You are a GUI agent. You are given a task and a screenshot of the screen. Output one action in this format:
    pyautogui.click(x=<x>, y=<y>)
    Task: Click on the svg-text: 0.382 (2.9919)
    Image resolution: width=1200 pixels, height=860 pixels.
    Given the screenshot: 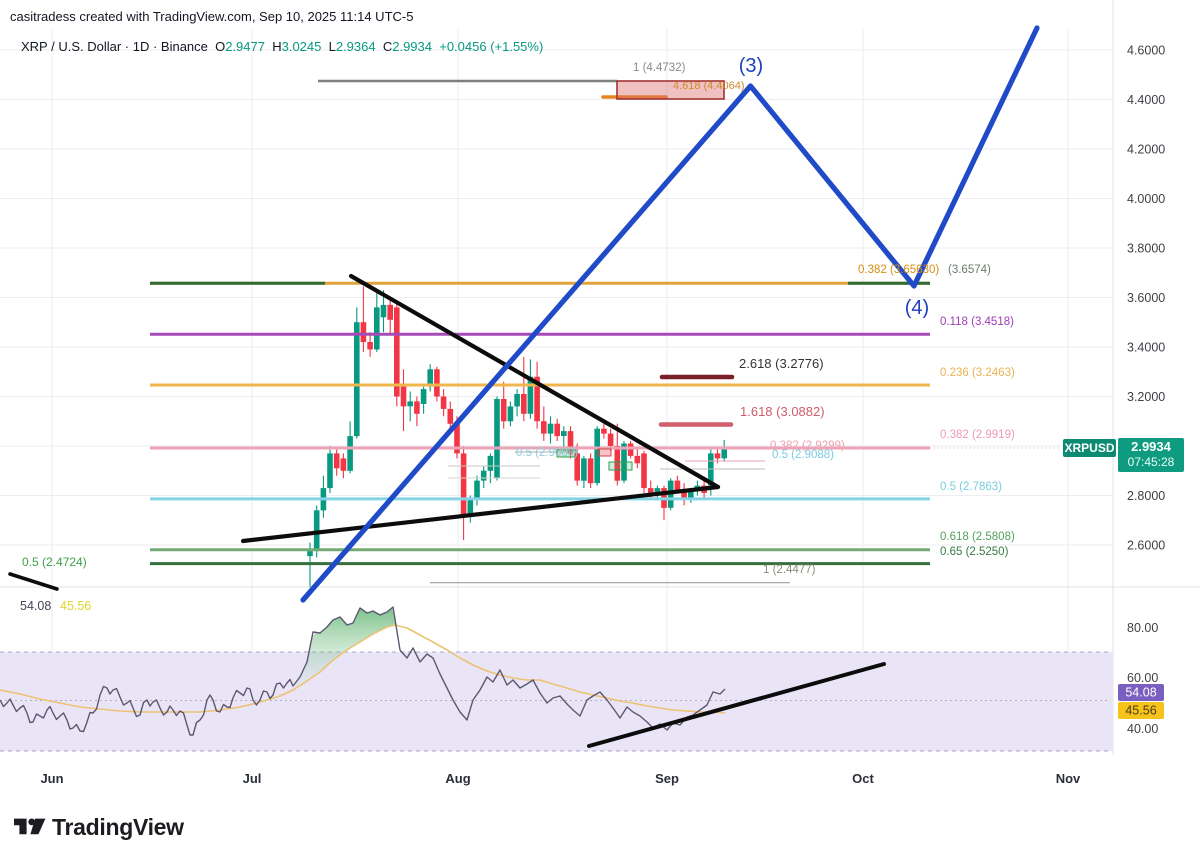 What is the action you would take?
    pyautogui.click(x=977, y=435)
    